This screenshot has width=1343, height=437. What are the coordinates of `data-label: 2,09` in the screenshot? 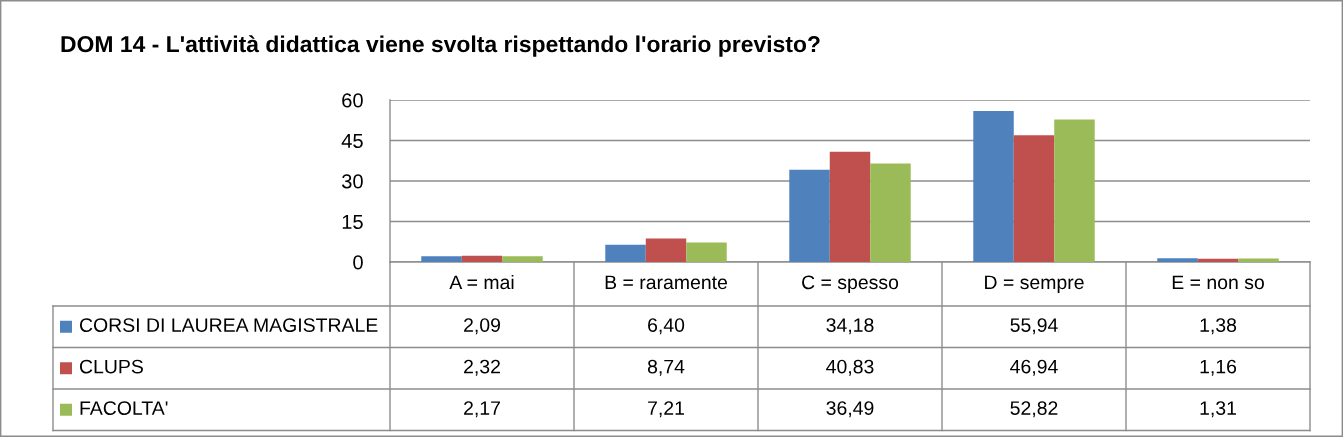 It's located at (482, 326).